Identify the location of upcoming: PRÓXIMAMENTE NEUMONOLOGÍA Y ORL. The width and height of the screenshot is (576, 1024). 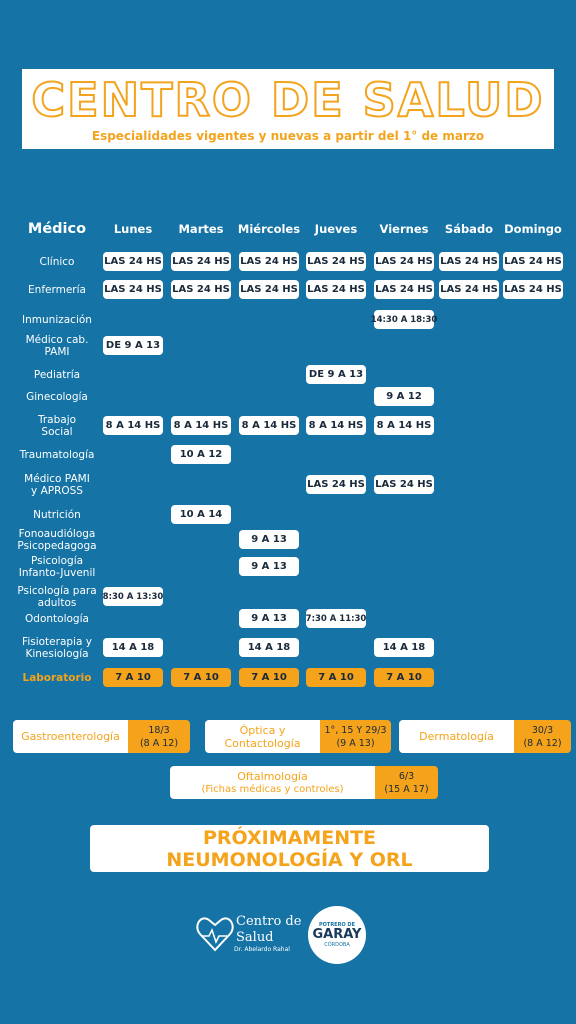
(289, 848).